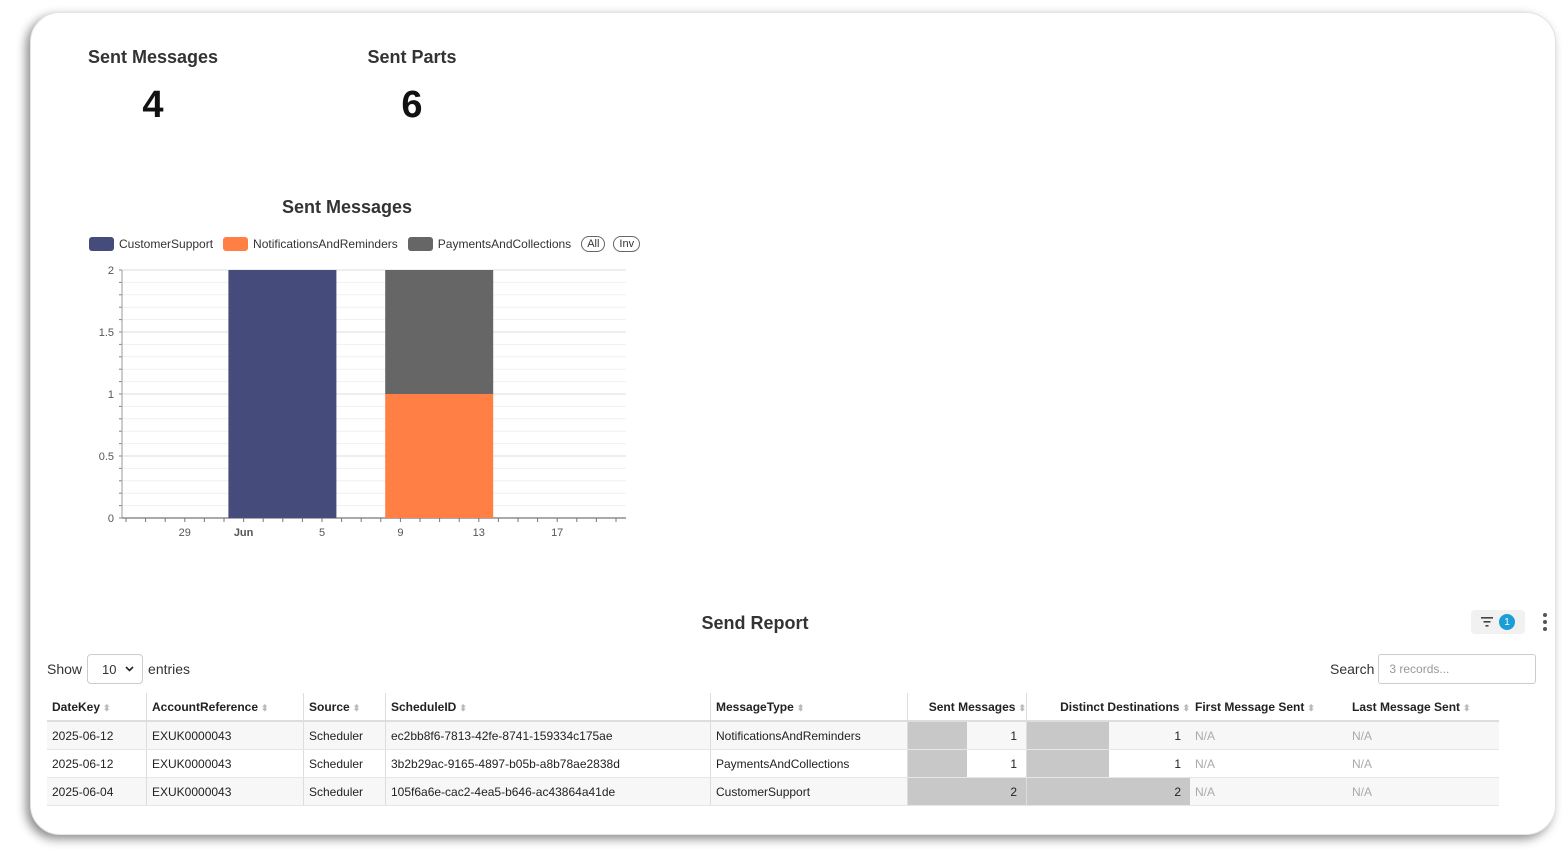  Describe the element at coordinates (548, 763) in the screenshot. I see `cell-scheduleid: 3b2b29ac-9165-4897-b05b-a8b78ae2838d` at that location.